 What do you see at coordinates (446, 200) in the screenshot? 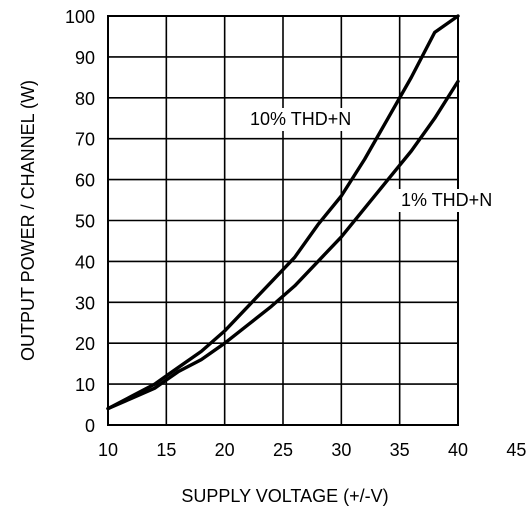
I see `series-label-2: 1% THD+N` at bounding box center [446, 200].